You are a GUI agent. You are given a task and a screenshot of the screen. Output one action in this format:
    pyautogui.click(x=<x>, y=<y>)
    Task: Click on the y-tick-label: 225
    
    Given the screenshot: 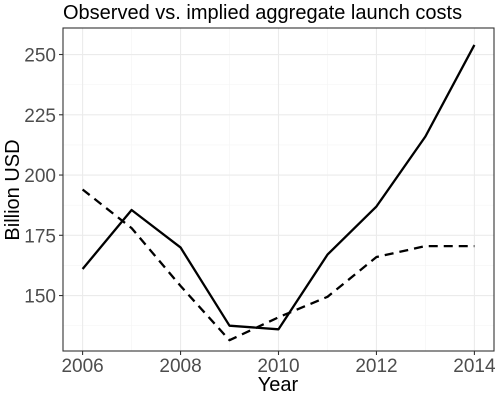 What is the action you would take?
    pyautogui.click(x=40, y=116)
    